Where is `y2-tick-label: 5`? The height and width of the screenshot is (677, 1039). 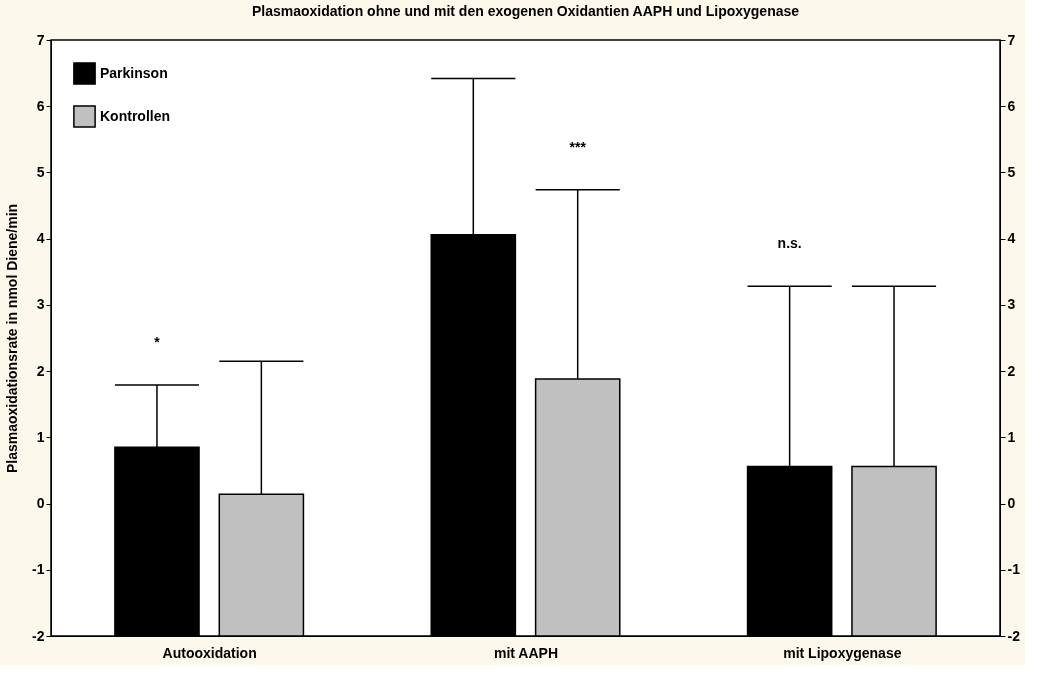
y2-tick-label: 5 is located at coordinates (1011, 171).